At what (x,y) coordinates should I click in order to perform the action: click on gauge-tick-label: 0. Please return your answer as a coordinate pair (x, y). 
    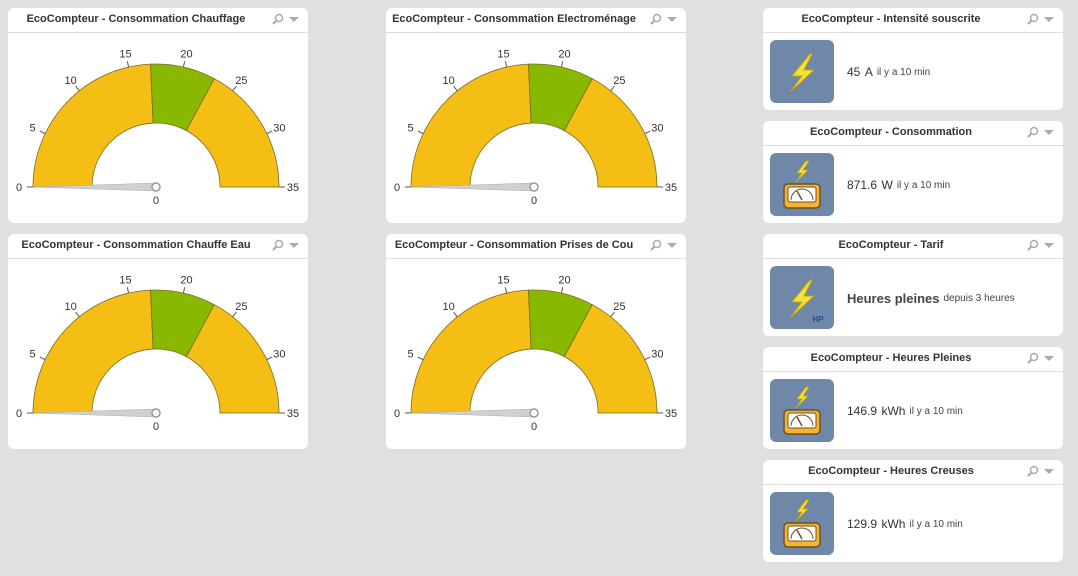
    Looking at the image, I should click on (397, 414).